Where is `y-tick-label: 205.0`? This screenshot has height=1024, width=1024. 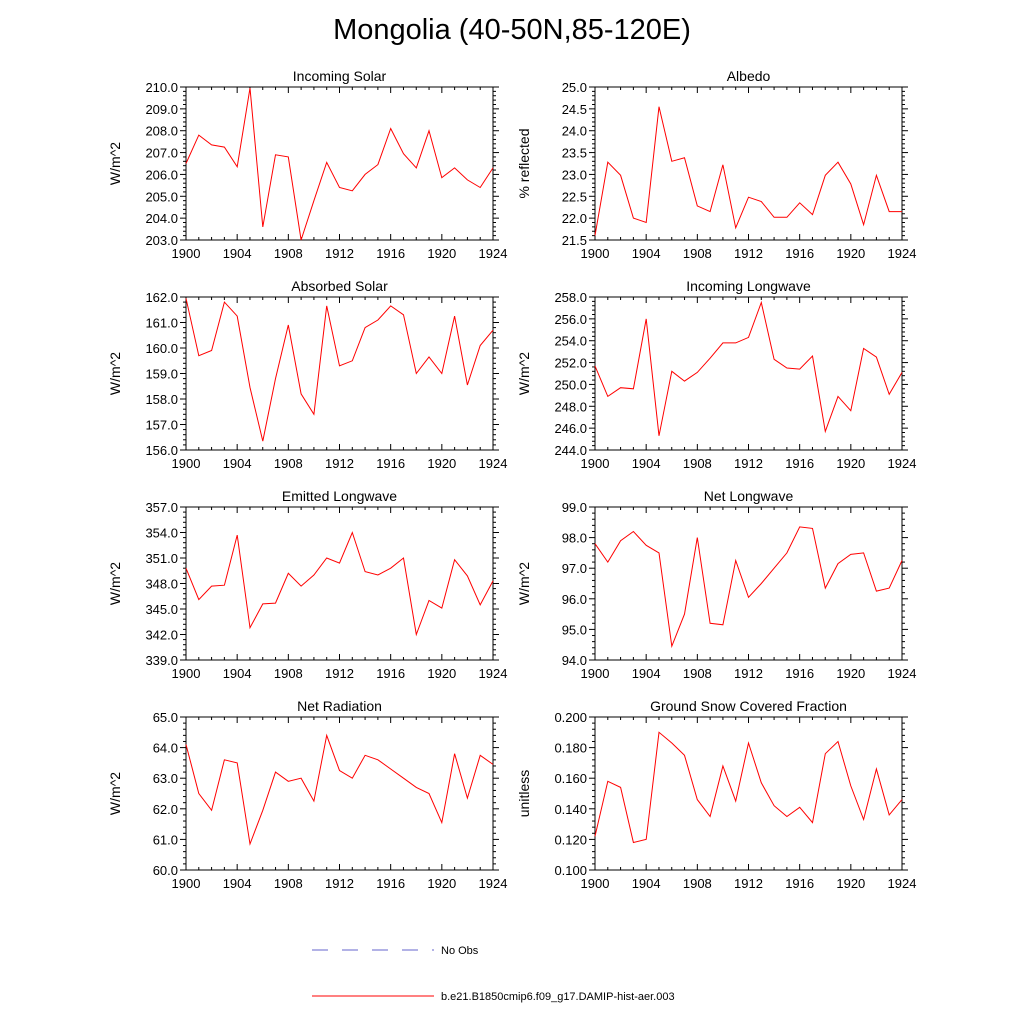 y-tick-label: 205.0 is located at coordinates (161, 196).